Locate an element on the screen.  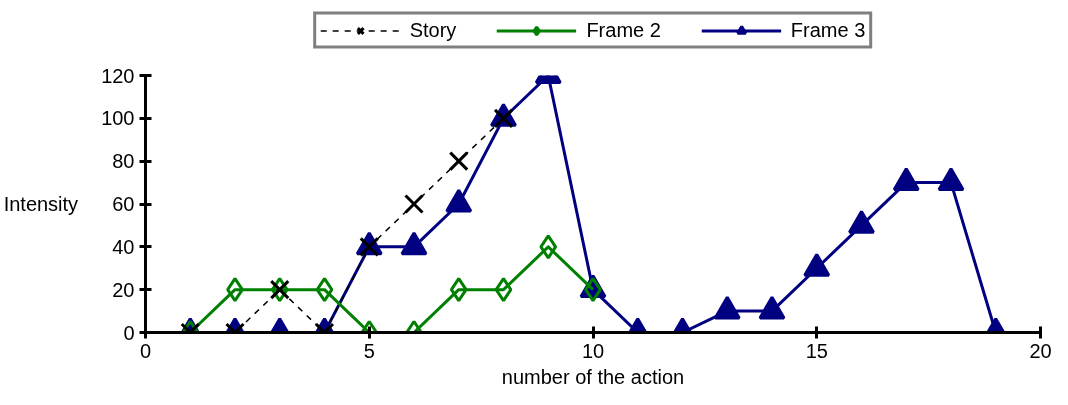
x-tick-label: 5 is located at coordinates (369, 350).